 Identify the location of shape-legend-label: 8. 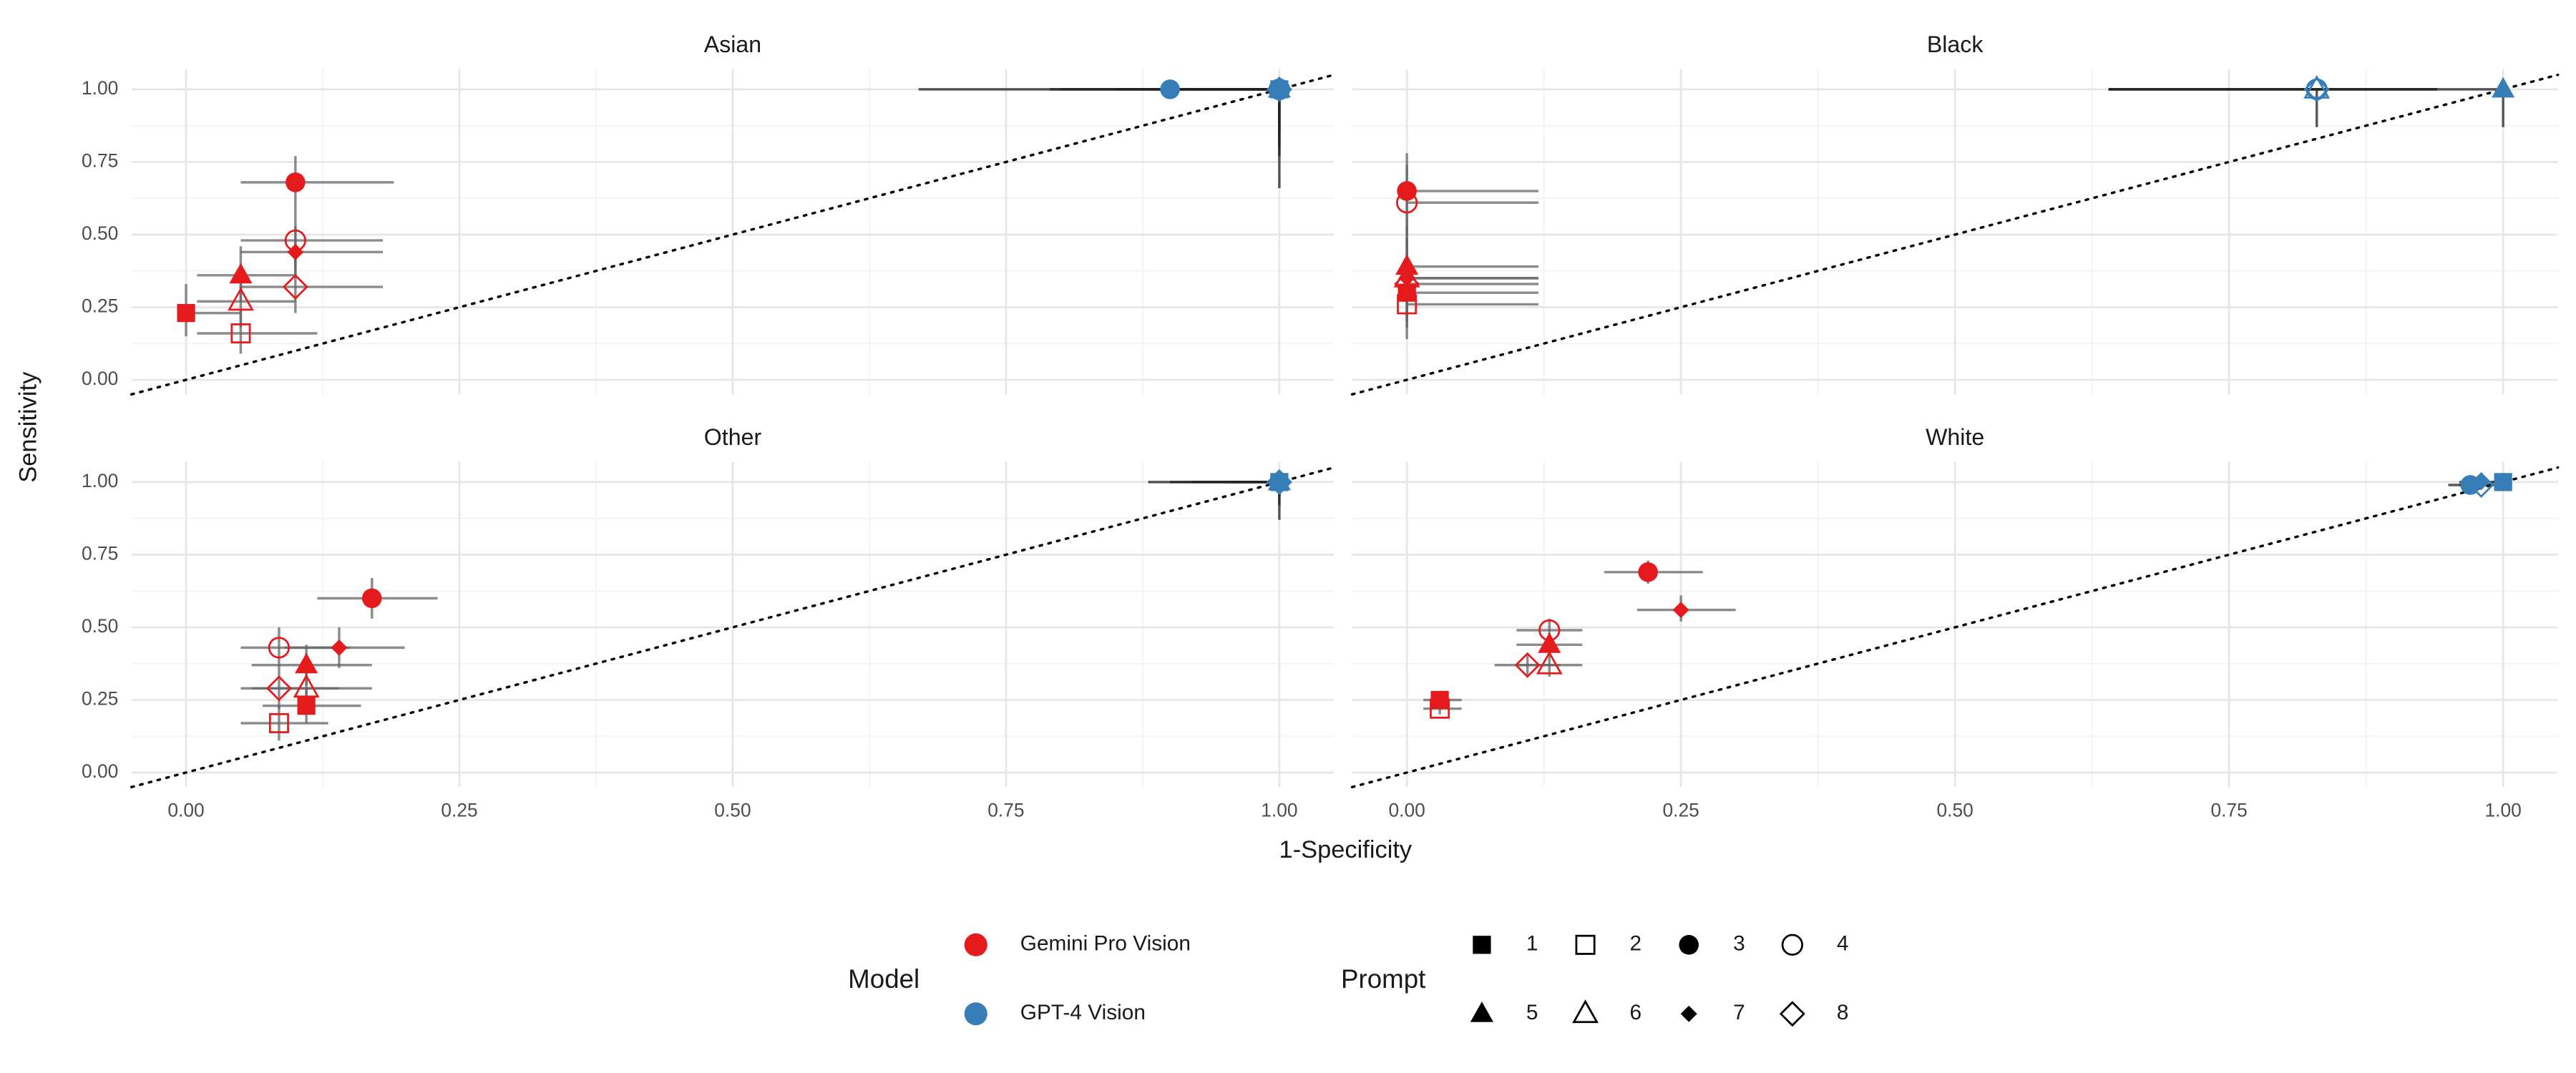
(1843, 1012).